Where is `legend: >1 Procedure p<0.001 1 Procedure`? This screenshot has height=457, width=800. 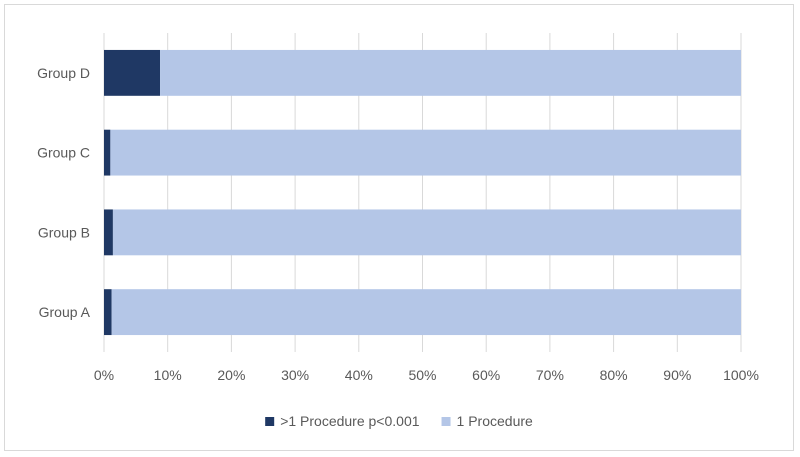
legend: >1 Procedure p<0.001 1 Procedure is located at coordinates (399, 421).